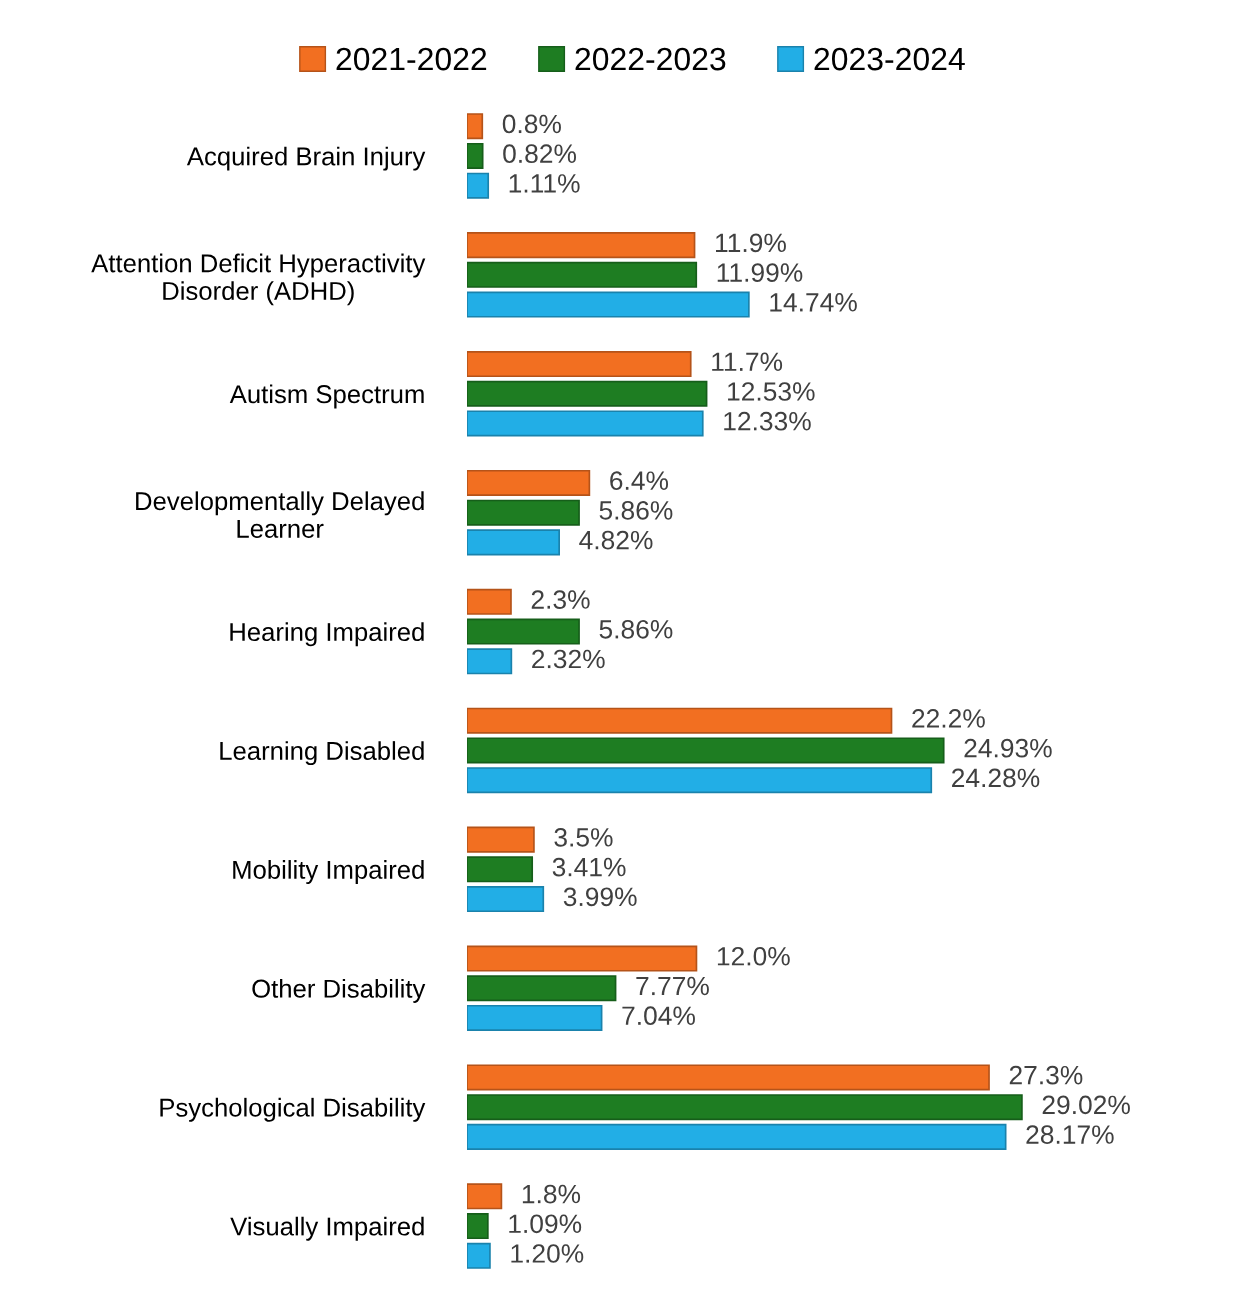 The height and width of the screenshot is (1304, 1253). What do you see at coordinates (813, 302) in the screenshot?
I see `data-label: 14.74%` at bounding box center [813, 302].